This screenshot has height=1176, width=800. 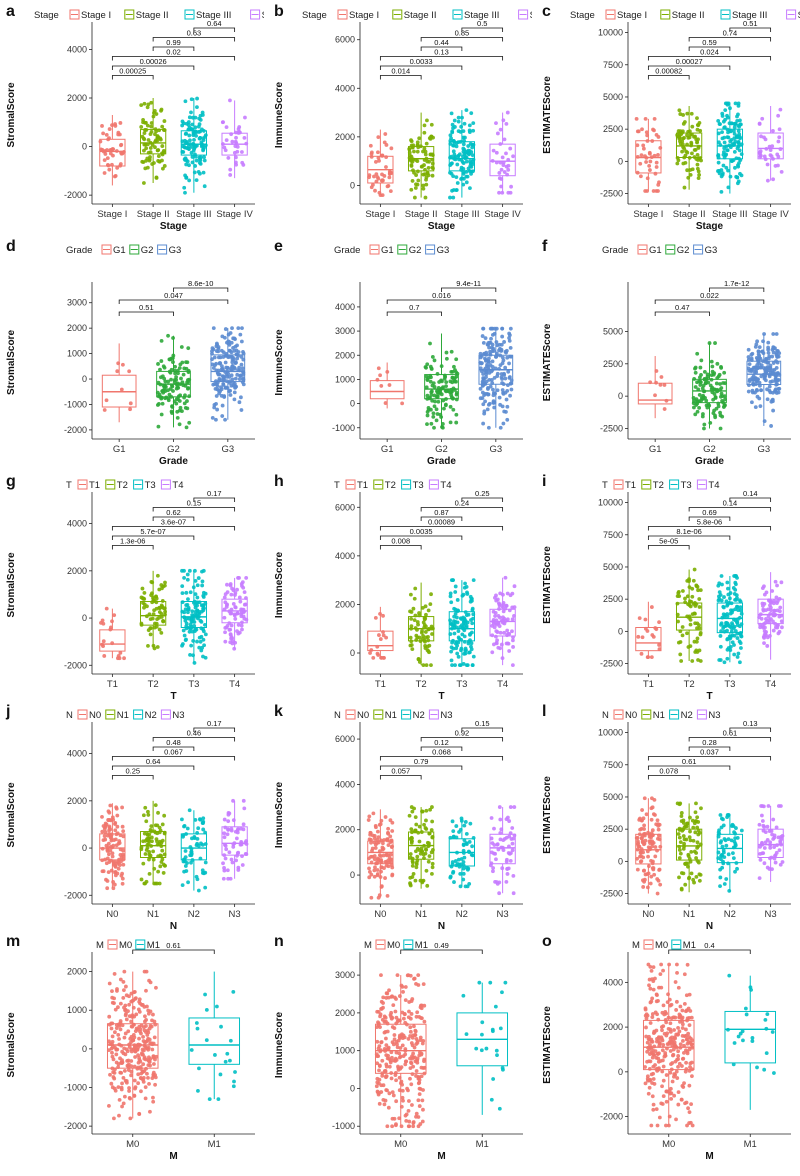 What do you see at coordinates (380, 944) in the screenshot?
I see `legend-key-m0` at bounding box center [380, 944].